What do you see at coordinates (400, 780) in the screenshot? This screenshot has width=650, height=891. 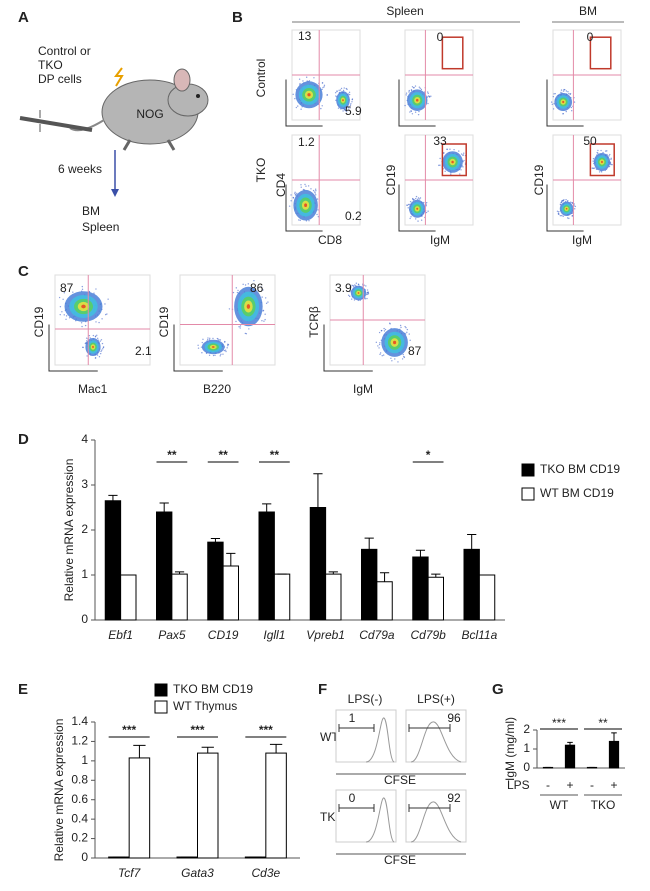 I see `axis-label: CFSE` at bounding box center [400, 780].